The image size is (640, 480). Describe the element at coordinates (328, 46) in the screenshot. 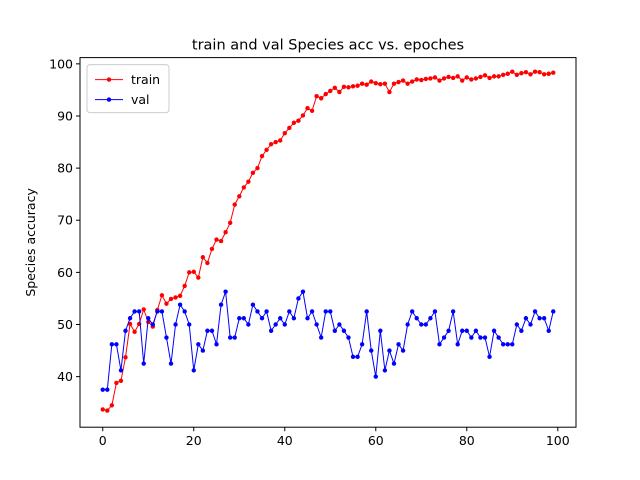

I see `chart-title: train and val Species acc vs. epoches` at that location.